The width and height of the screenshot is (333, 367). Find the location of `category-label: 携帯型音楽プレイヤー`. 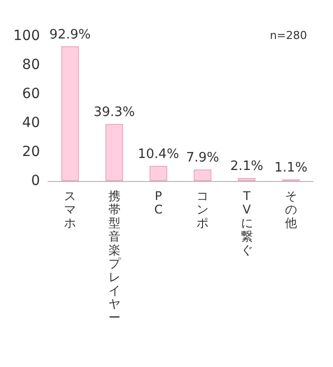

category-label: 携帯型音楽プレイヤー is located at coordinates (114, 256).